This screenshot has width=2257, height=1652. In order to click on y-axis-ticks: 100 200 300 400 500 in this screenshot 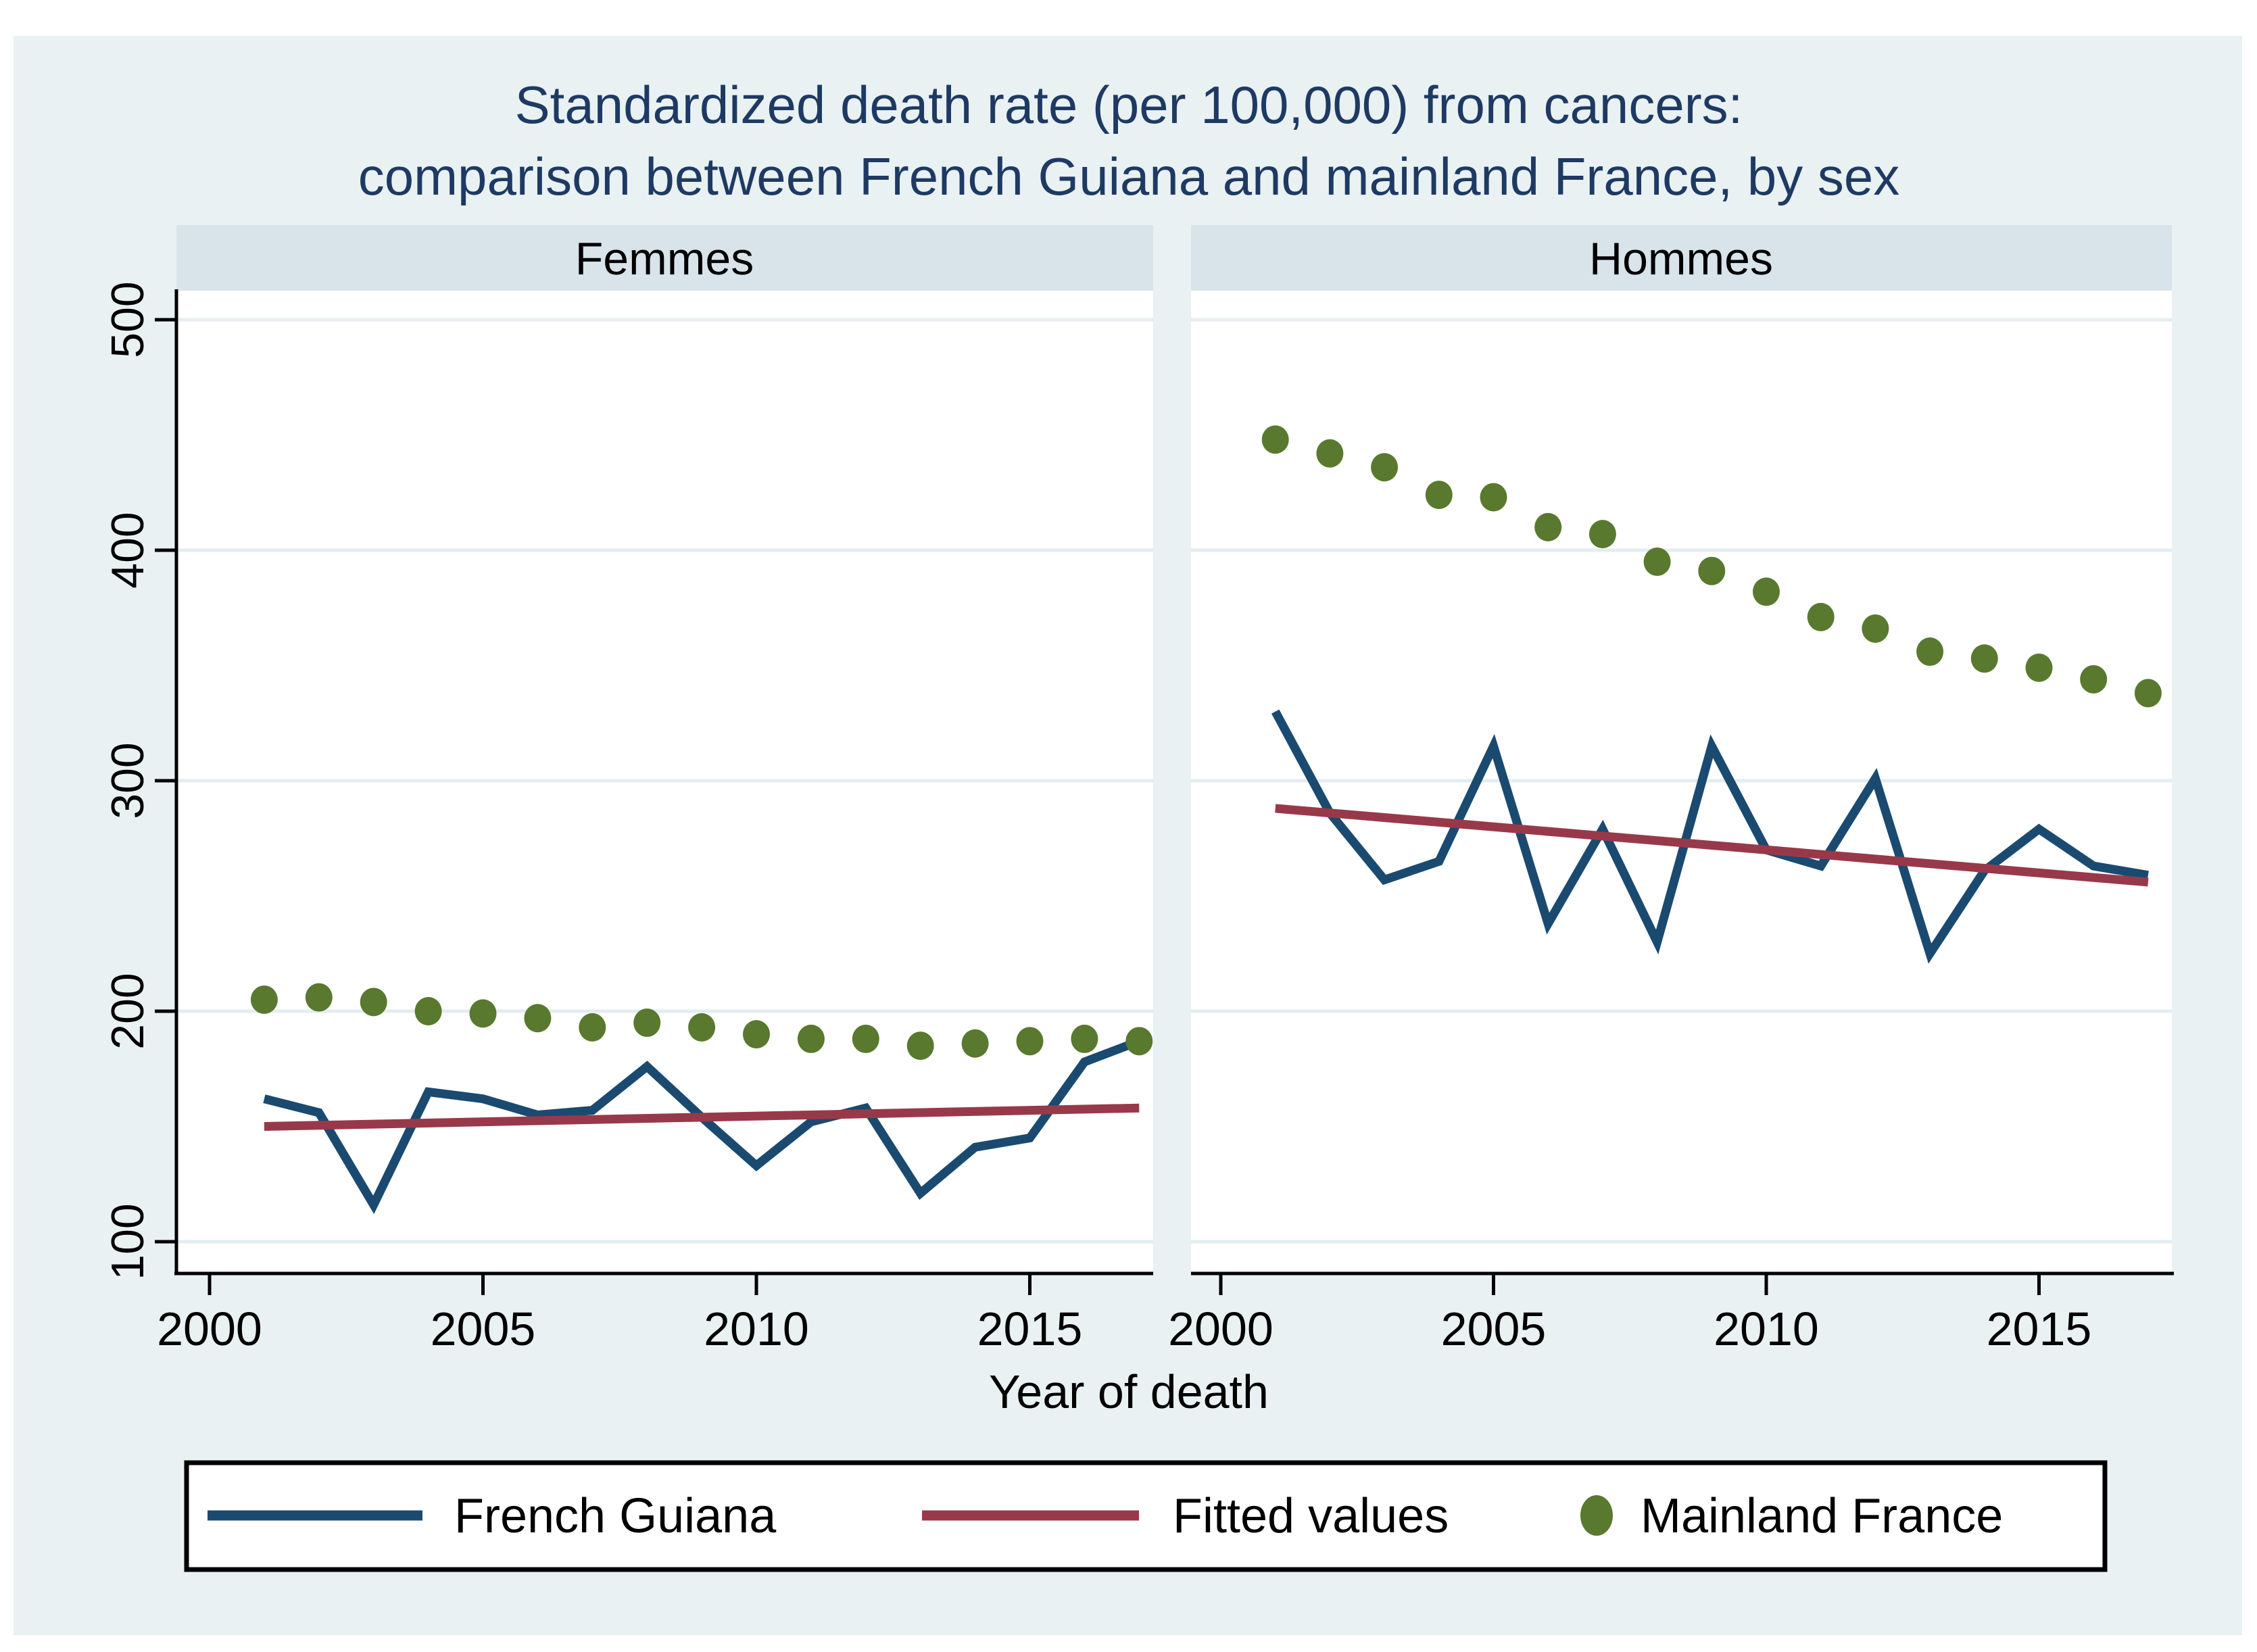, I will do `click(138, 780)`.